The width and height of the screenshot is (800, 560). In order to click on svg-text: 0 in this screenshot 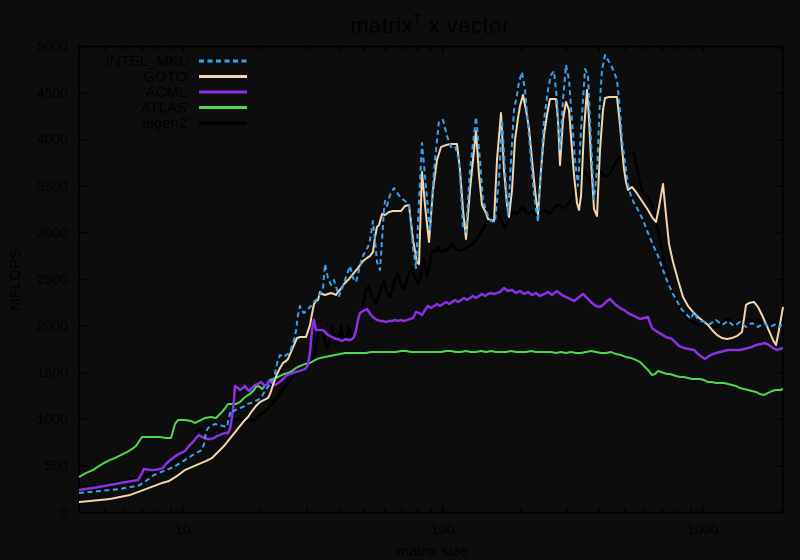, I will do `click(64, 512)`.